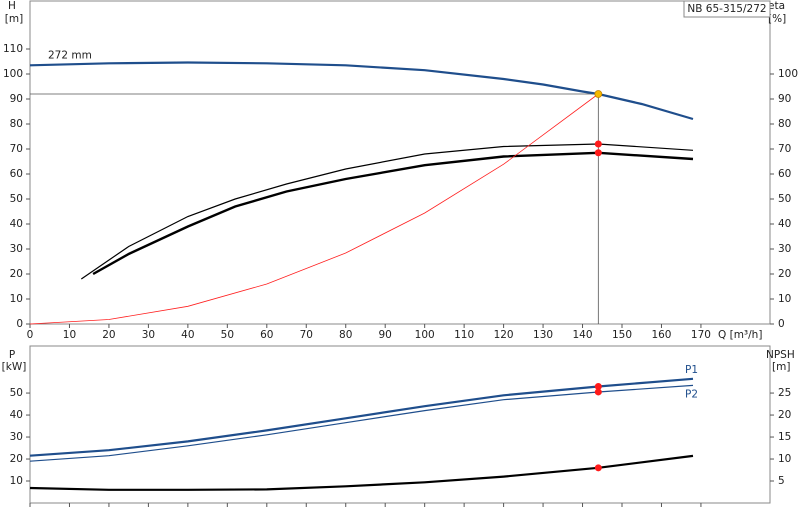 This screenshot has height=520, width=800. Describe the element at coordinates (70, 55) in the screenshot. I see `curve-label: 272 mm` at that location.